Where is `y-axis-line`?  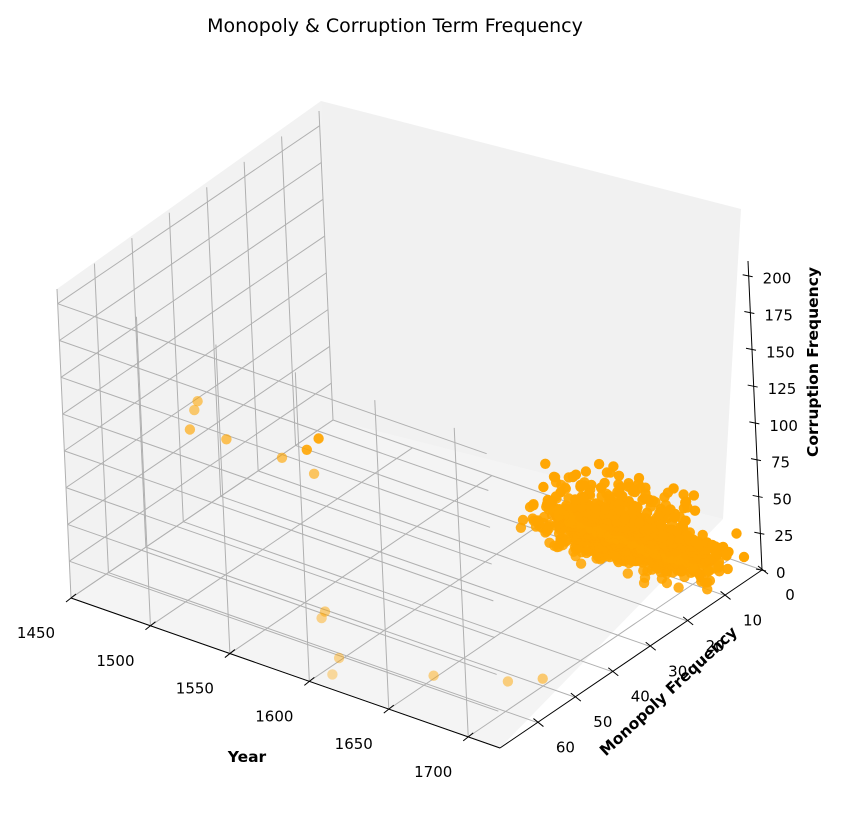 y-axis-line is located at coordinates (631, 659).